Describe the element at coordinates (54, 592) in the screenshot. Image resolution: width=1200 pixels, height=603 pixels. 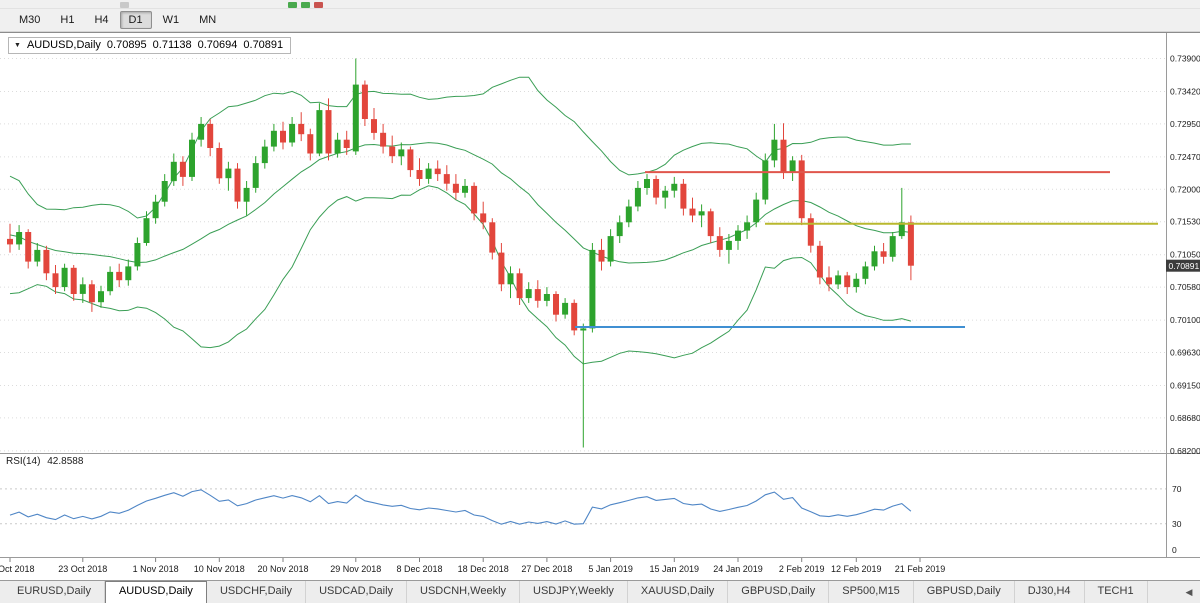
I see `chart-tab-0-eurusd-daily: EURUSD,Daily` at that location.